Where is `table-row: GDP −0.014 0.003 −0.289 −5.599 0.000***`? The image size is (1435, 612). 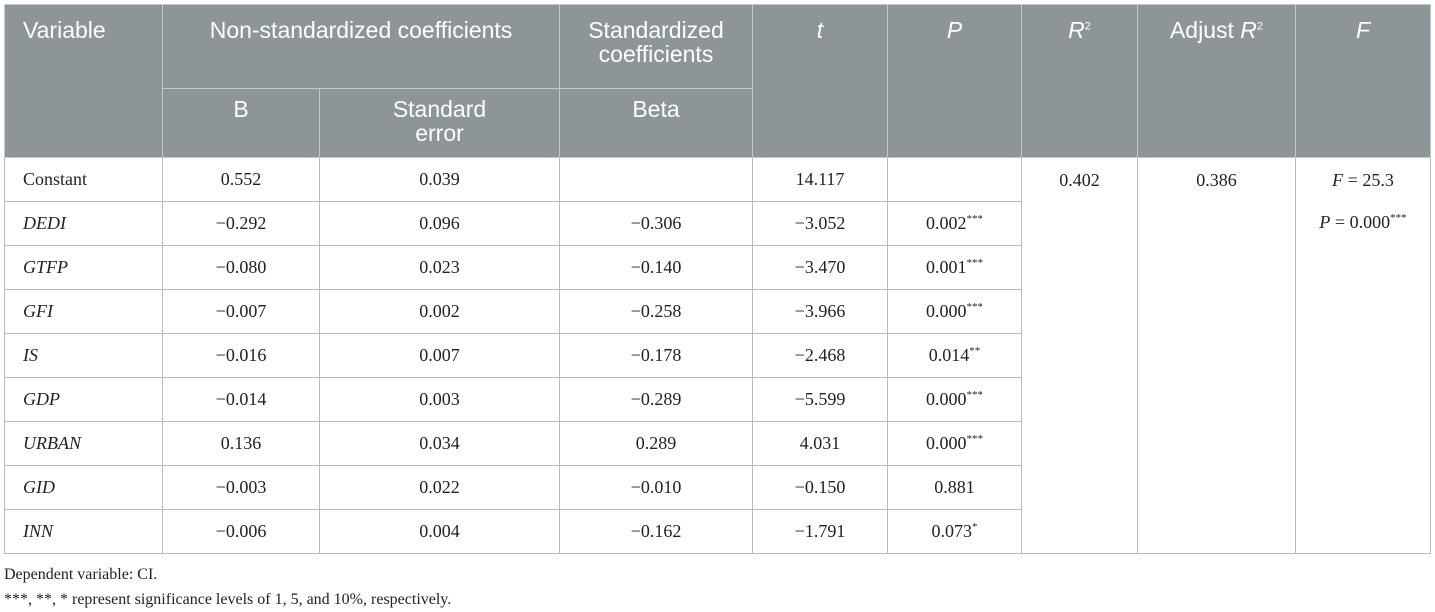 table-row: GDP −0.014 0.003 −0.289 −5.599 0.000*** is located at coordinates (717, 399).